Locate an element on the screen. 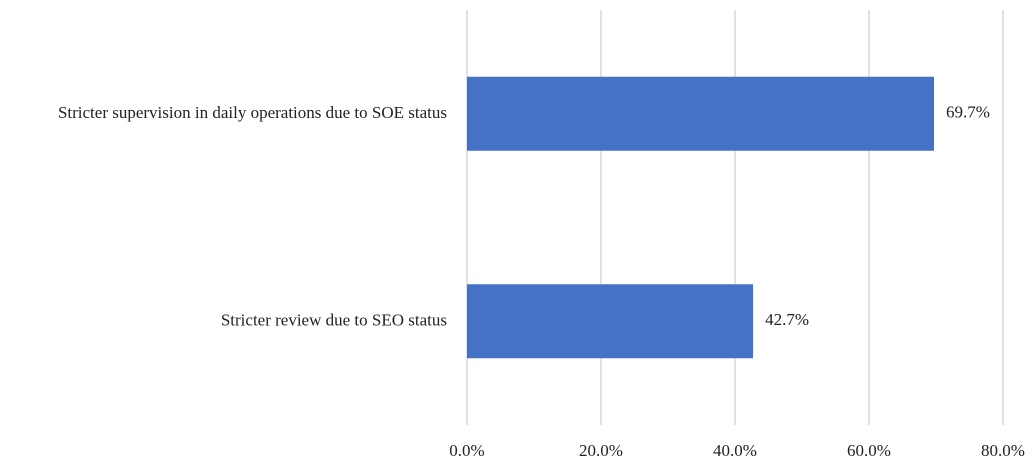 The height and width of the screenshot is (468, 1035). x-tick-label: 40.0% is located at coordinates (735, 450).